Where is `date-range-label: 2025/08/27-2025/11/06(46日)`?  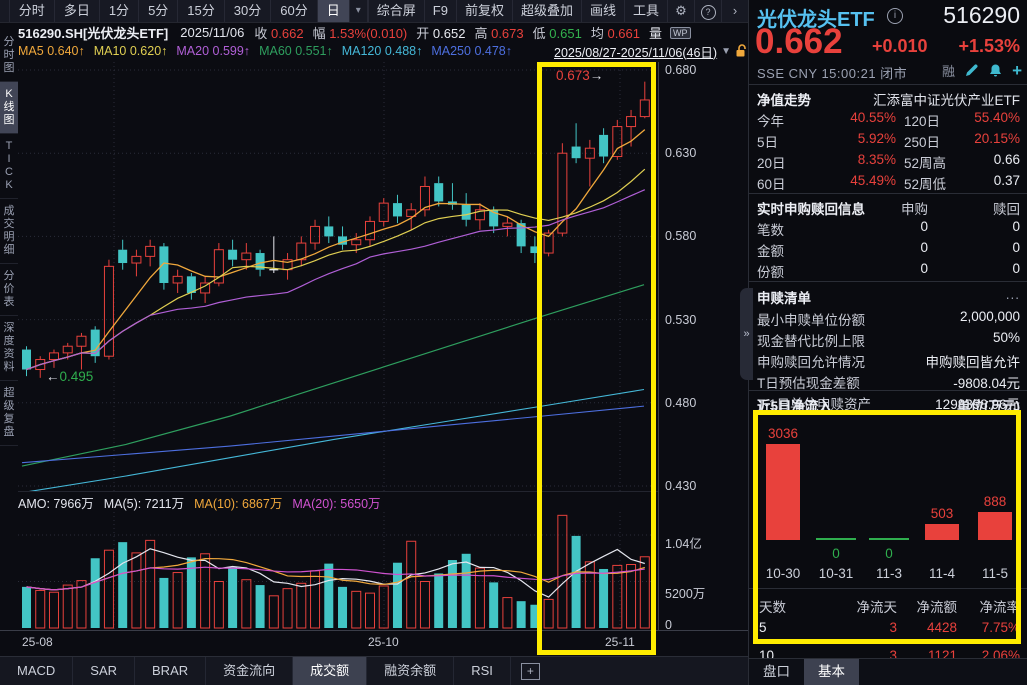 date-range-label: 2025/08/27-2025/11/06(46日) is located at coordinates (636, 52).